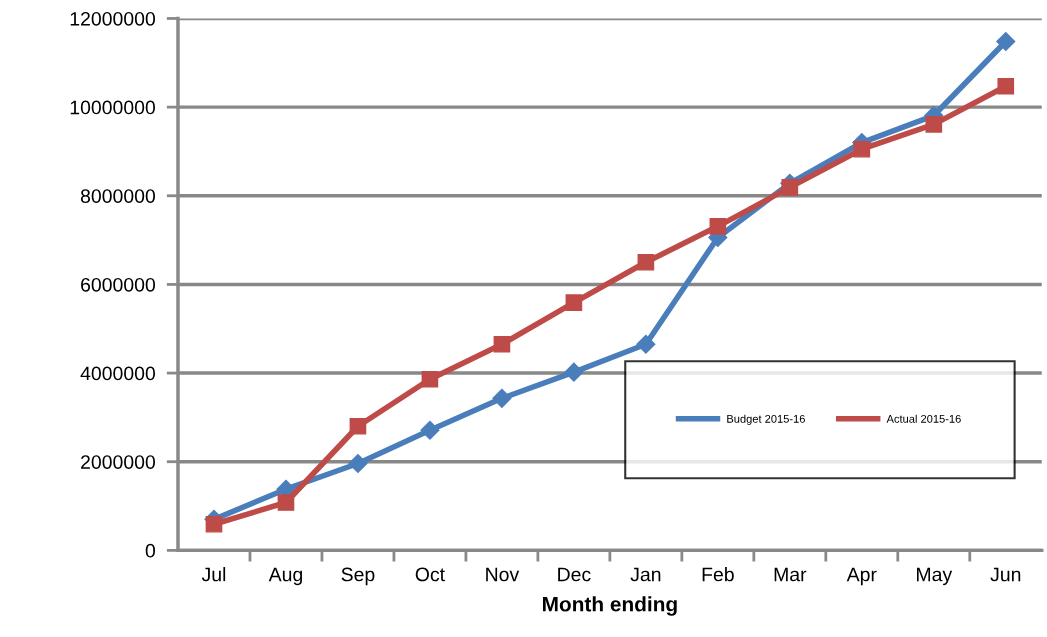 Image resolution: width=1047 pixels, height=637 pixels. Describe the element at coordinates (213, 574) in the screenshot. I see `x-tick-label: Jul` at that location.